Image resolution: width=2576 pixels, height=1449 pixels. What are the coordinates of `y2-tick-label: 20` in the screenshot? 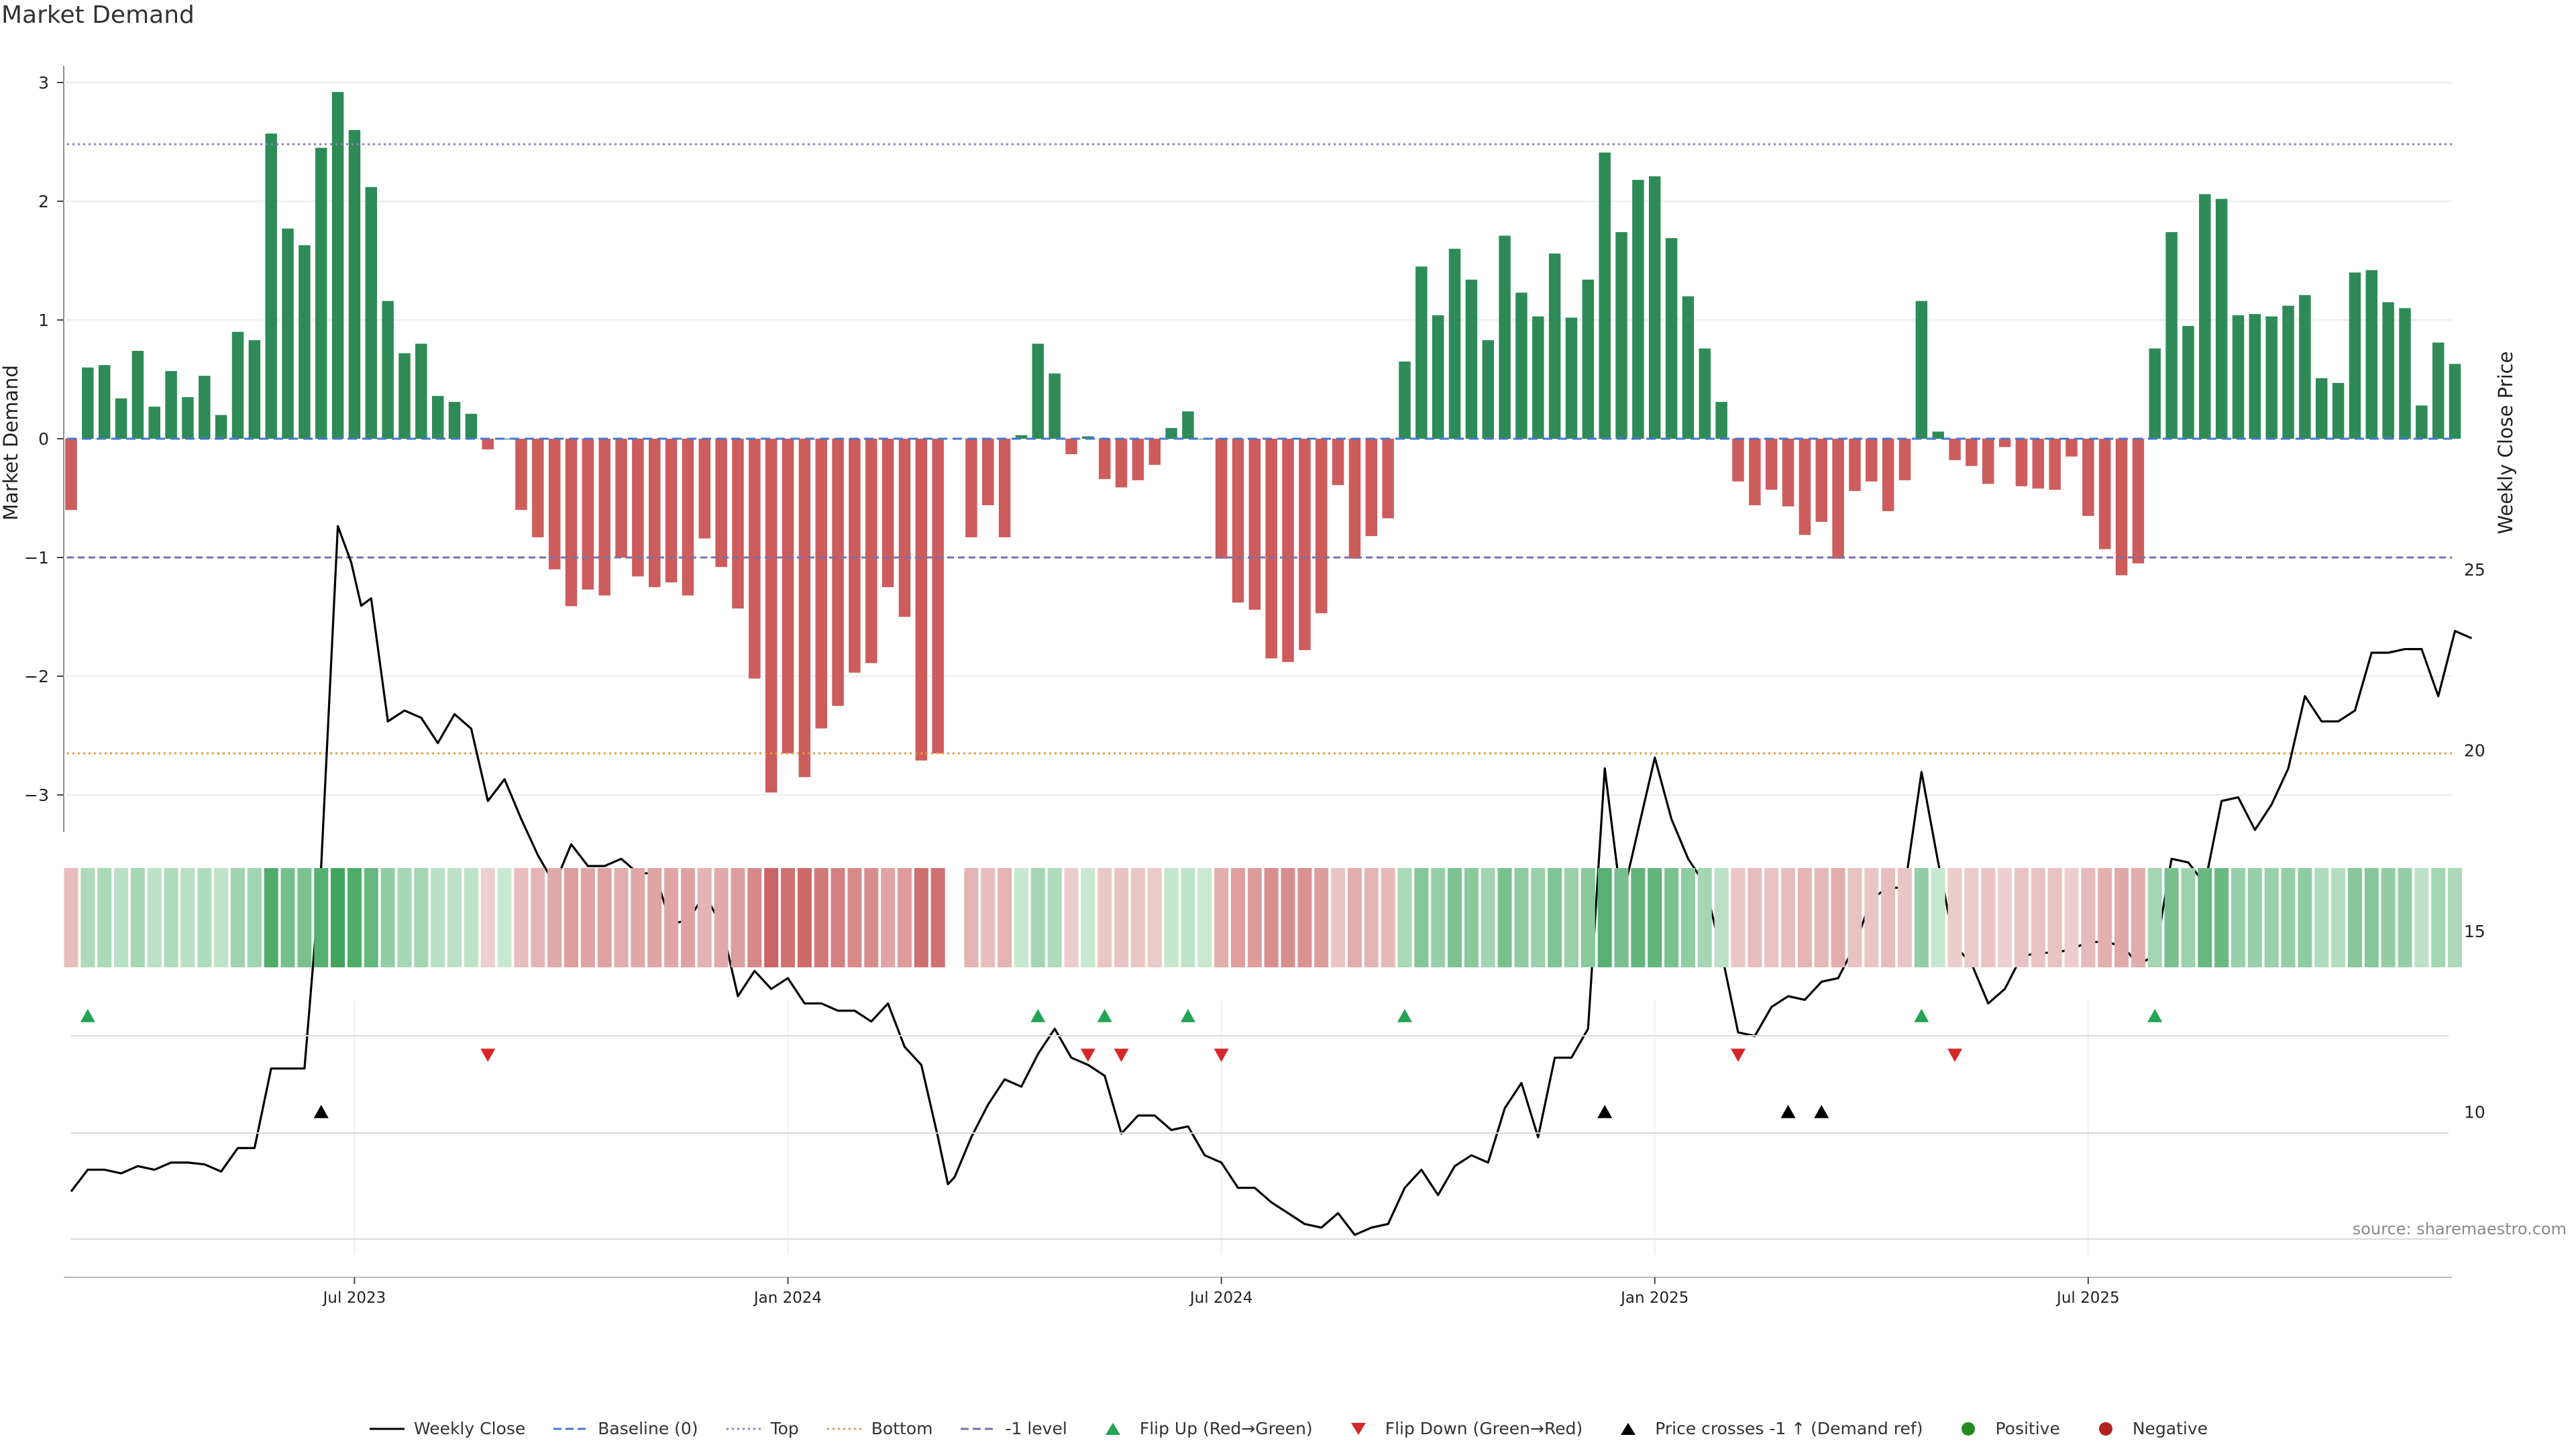 It's located at (2474, 751).